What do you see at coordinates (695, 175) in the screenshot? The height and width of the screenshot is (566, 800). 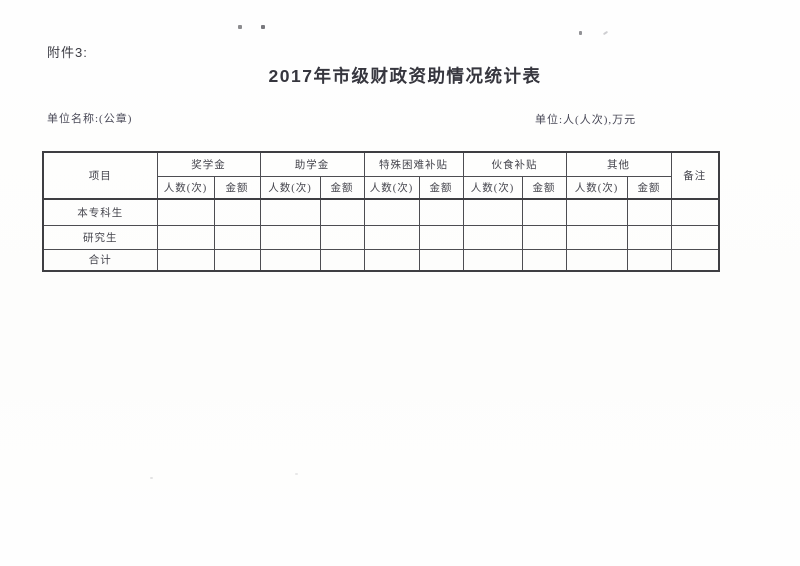 I see `header-remarks: 备注` at bounding box center [695, 175].